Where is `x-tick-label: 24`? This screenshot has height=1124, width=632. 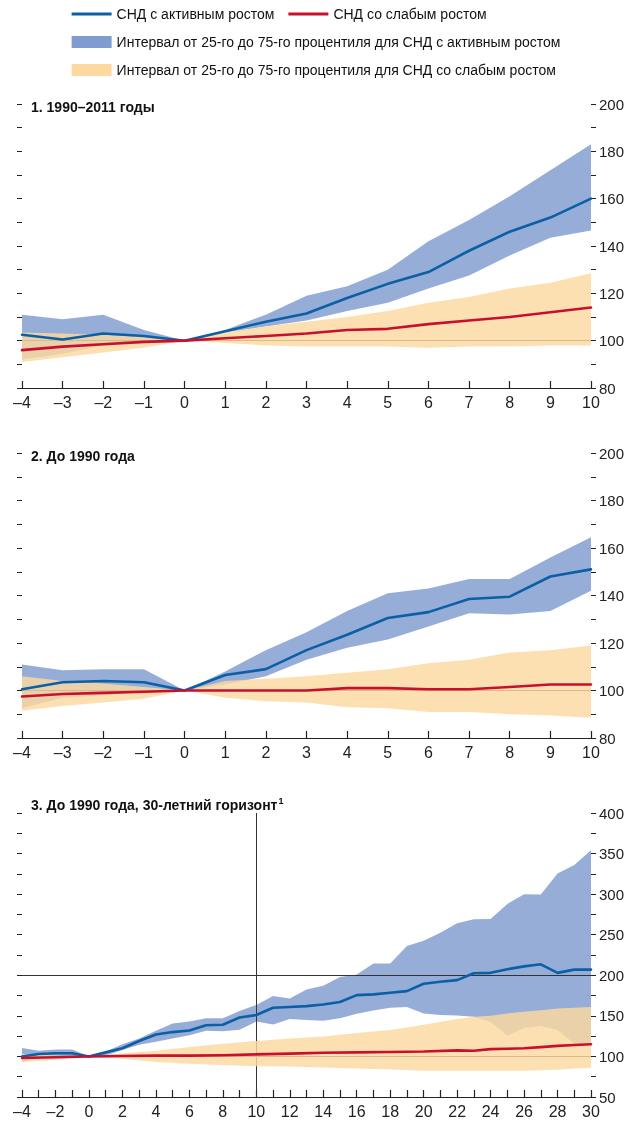
x-tick-label: 24 is located at coordinates (490, 1111).